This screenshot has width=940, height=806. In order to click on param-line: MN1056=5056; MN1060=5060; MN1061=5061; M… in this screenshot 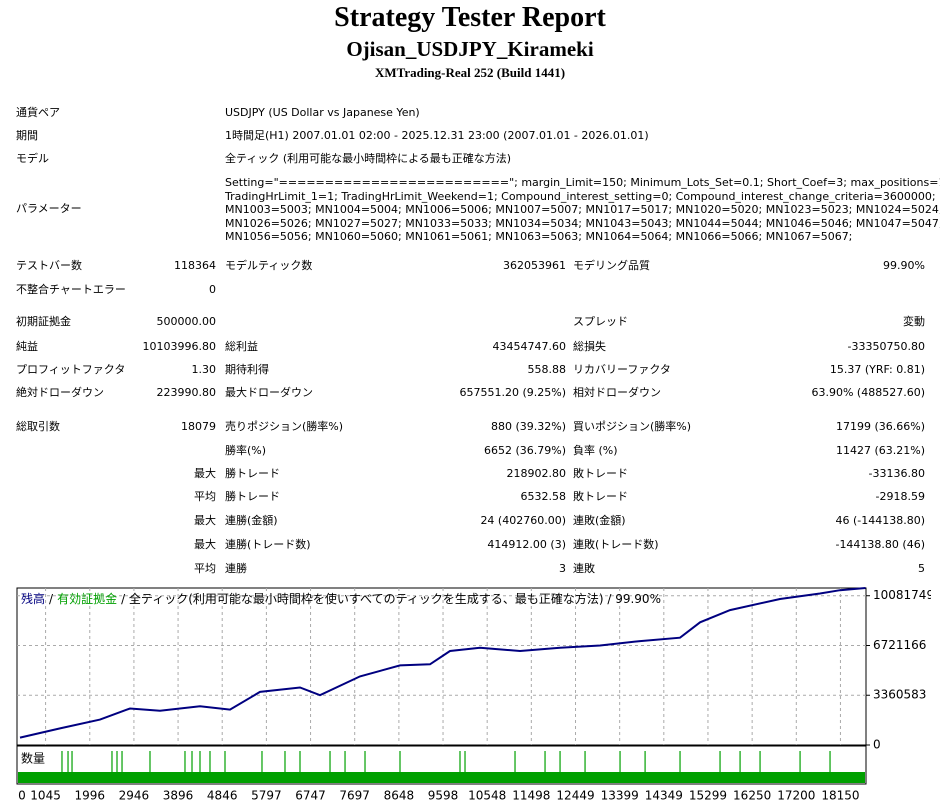, I will do `click(539, 236)`.